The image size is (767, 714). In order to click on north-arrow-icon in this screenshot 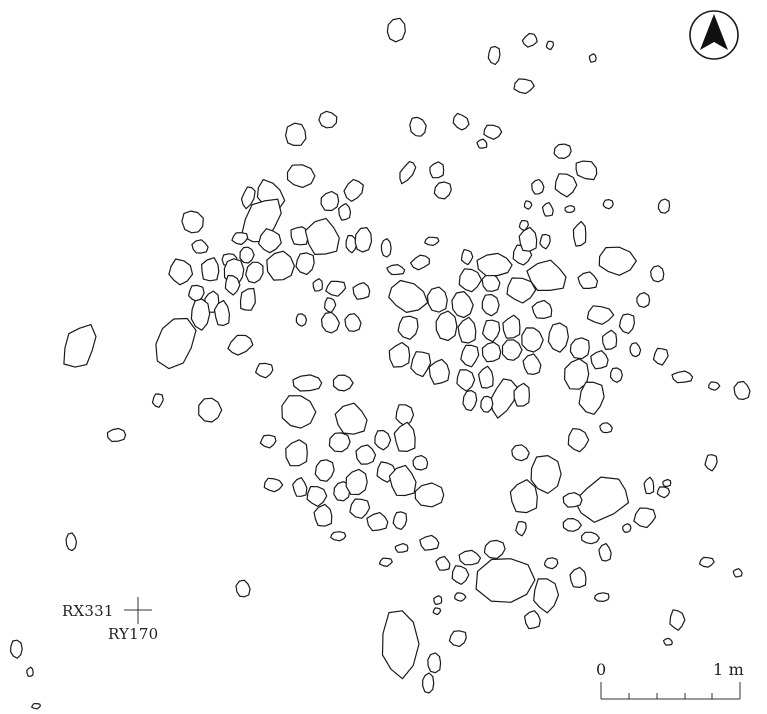, I will do `click(714, 35)`.